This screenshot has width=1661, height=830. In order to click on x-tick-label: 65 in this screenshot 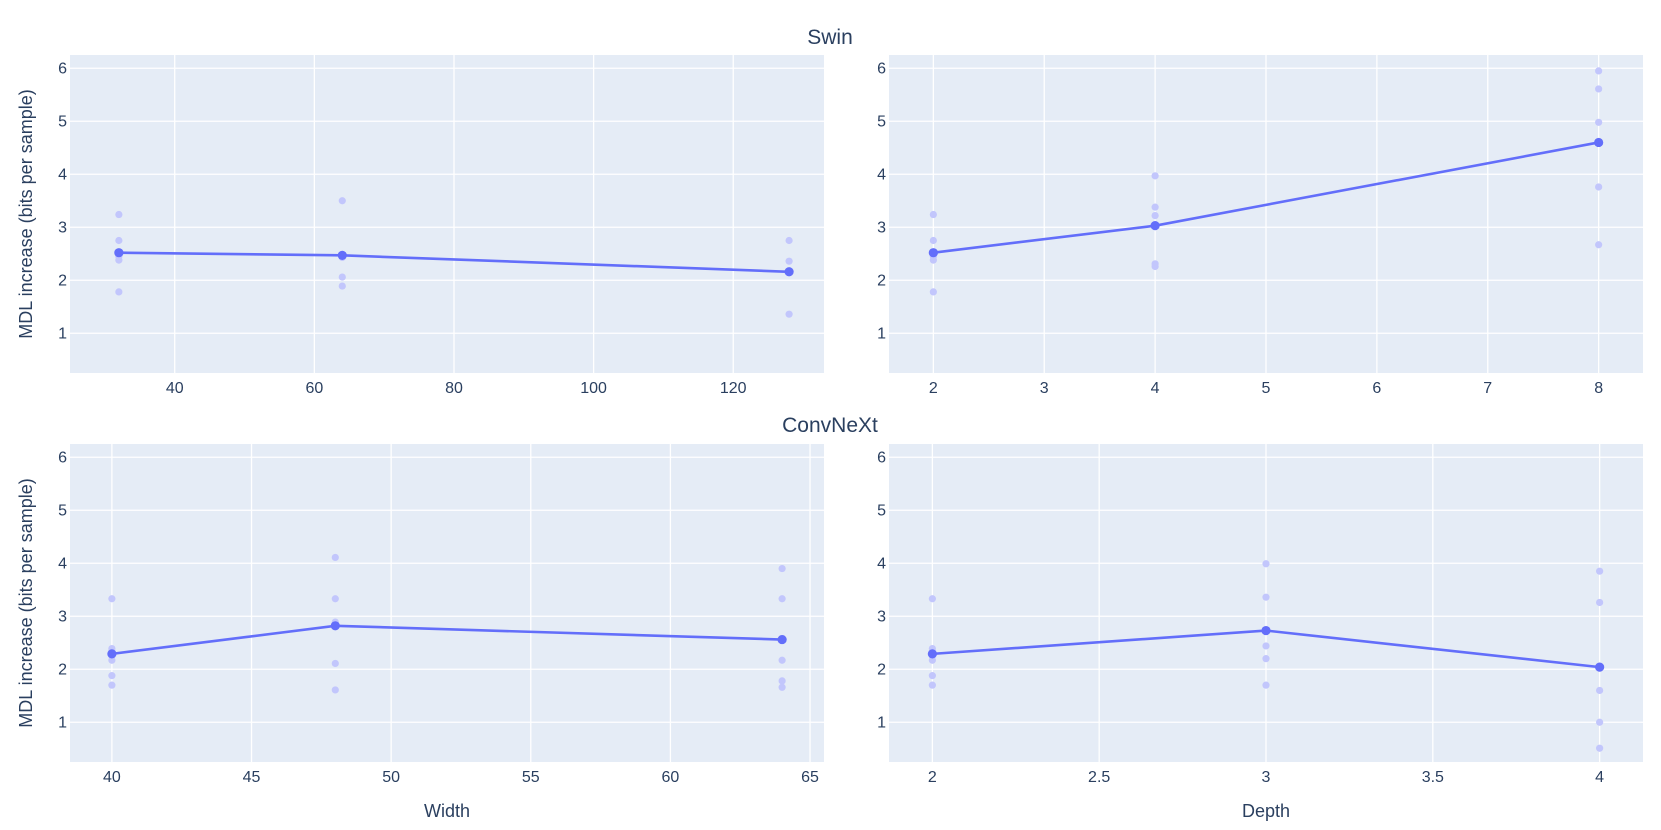, I will do `click(810, 777)`.